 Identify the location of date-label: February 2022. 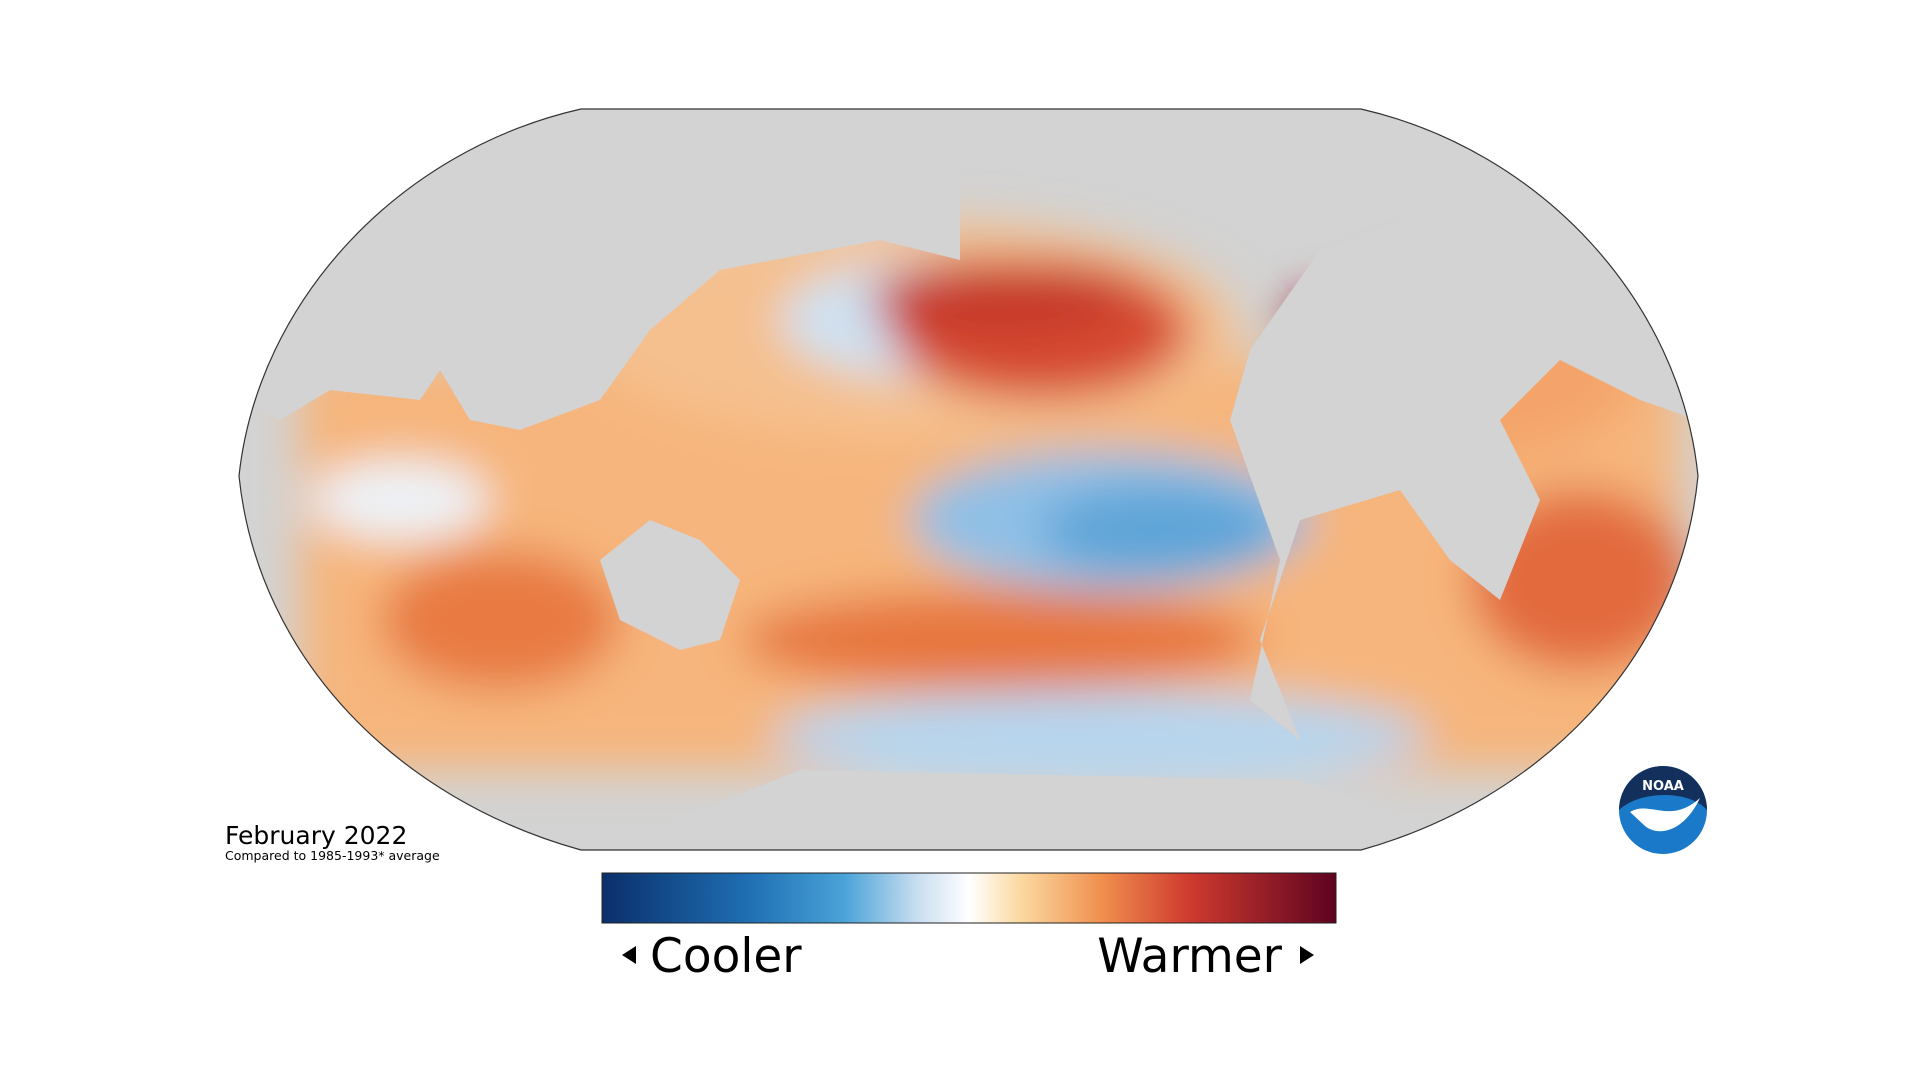
(316, 835).